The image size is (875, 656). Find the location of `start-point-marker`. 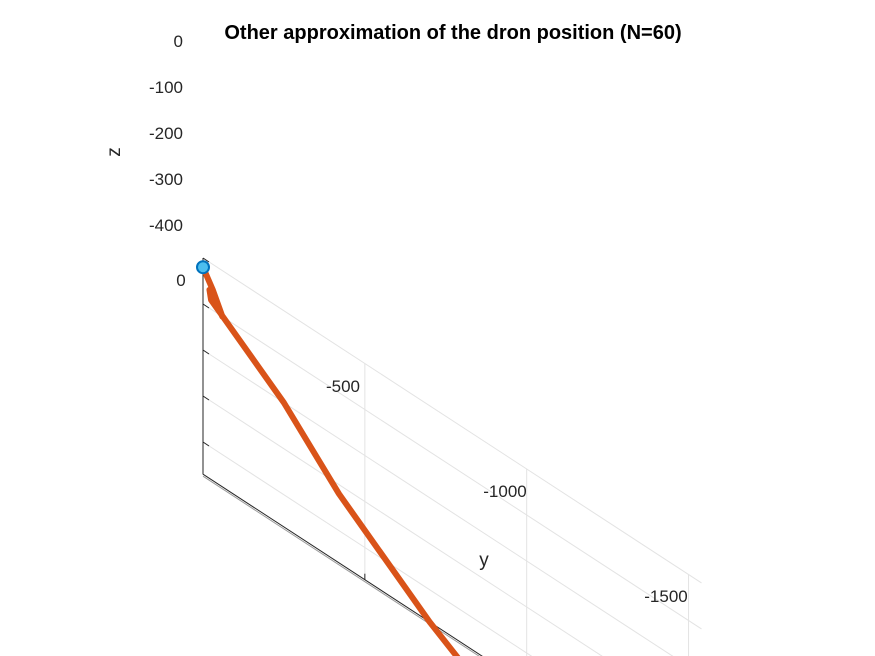

start-point-marker is located at coordinates (203, 267).